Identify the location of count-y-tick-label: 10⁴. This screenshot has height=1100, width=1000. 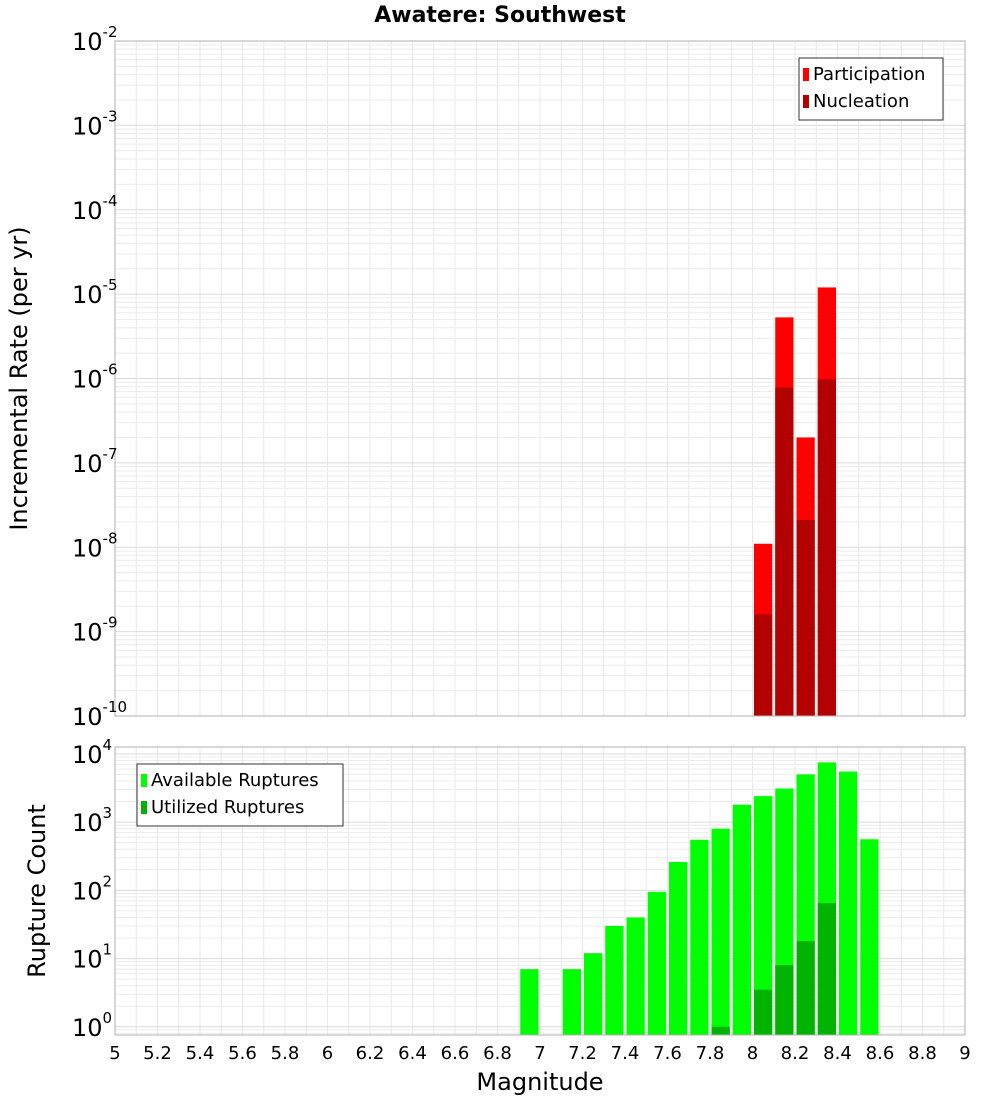
(92, 752).